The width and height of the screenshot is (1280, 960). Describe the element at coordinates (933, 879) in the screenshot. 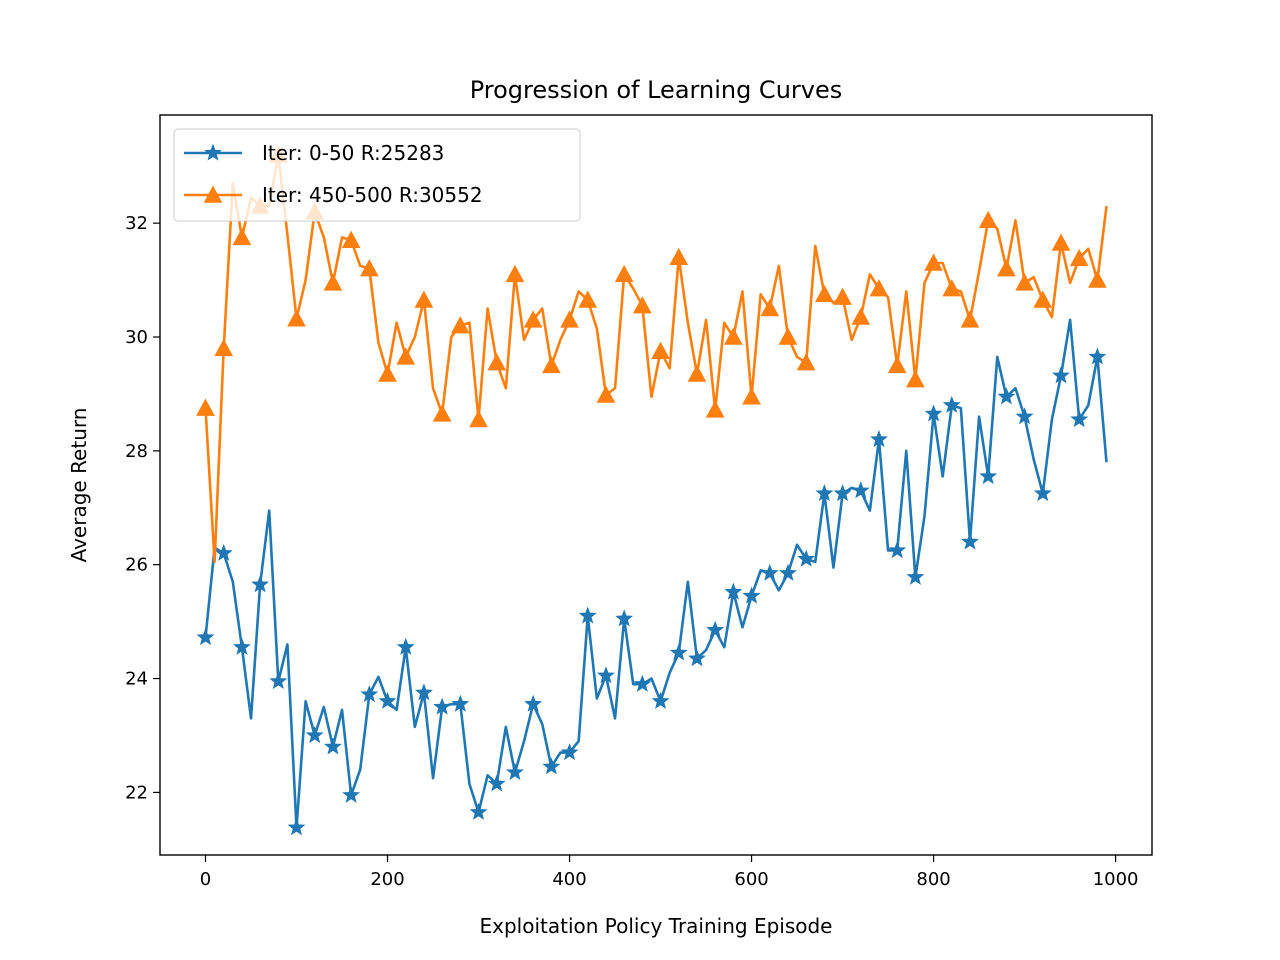

I see `x-tick-label: 800` at that location.